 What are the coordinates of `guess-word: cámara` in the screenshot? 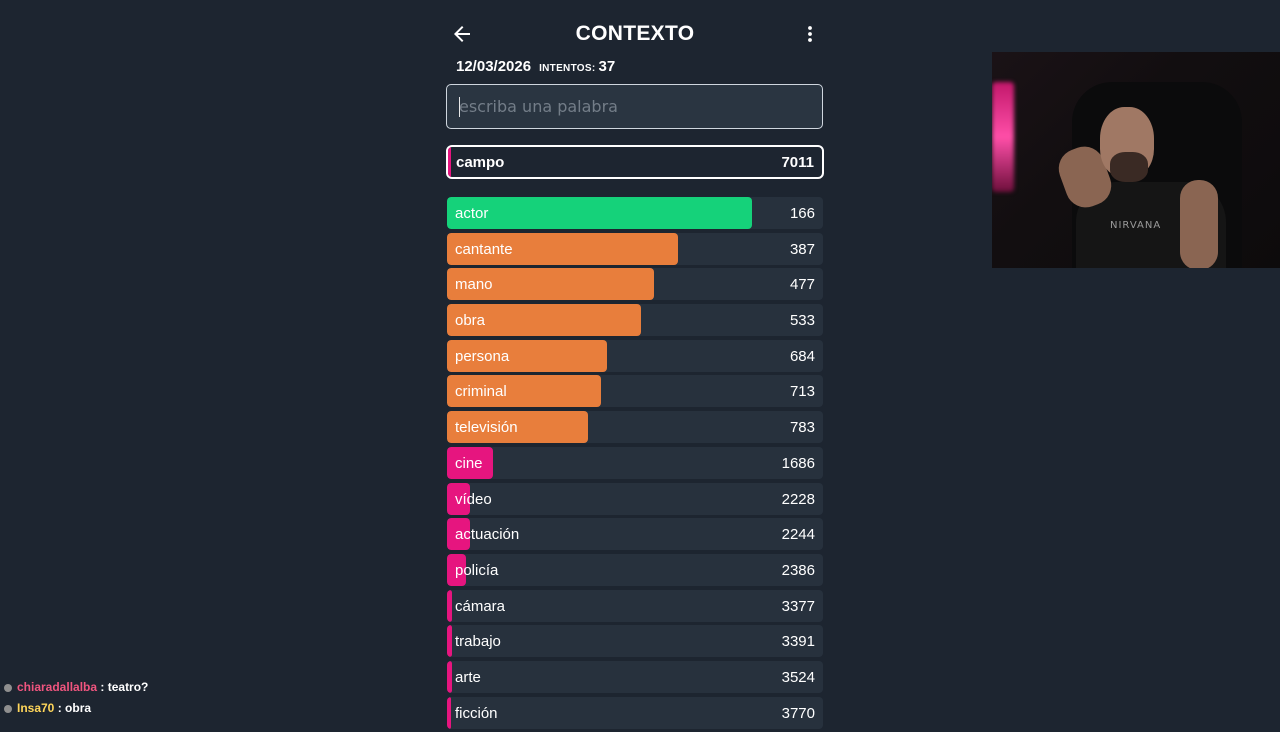 It's located at (480, 606).